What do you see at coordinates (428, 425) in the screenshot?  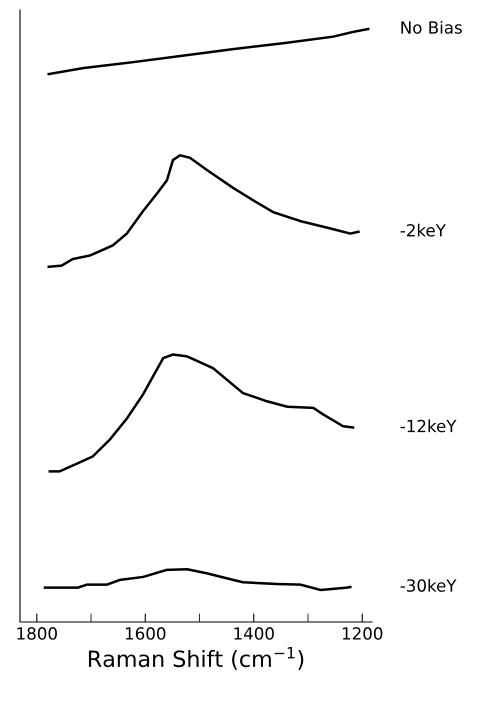 I see `text: -12keY` at bounding box center [428, 425].